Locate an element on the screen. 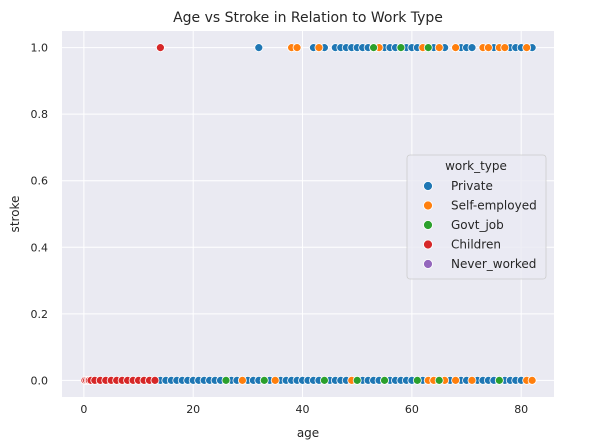  legend-label: Children is located at coordinates (476, 245).